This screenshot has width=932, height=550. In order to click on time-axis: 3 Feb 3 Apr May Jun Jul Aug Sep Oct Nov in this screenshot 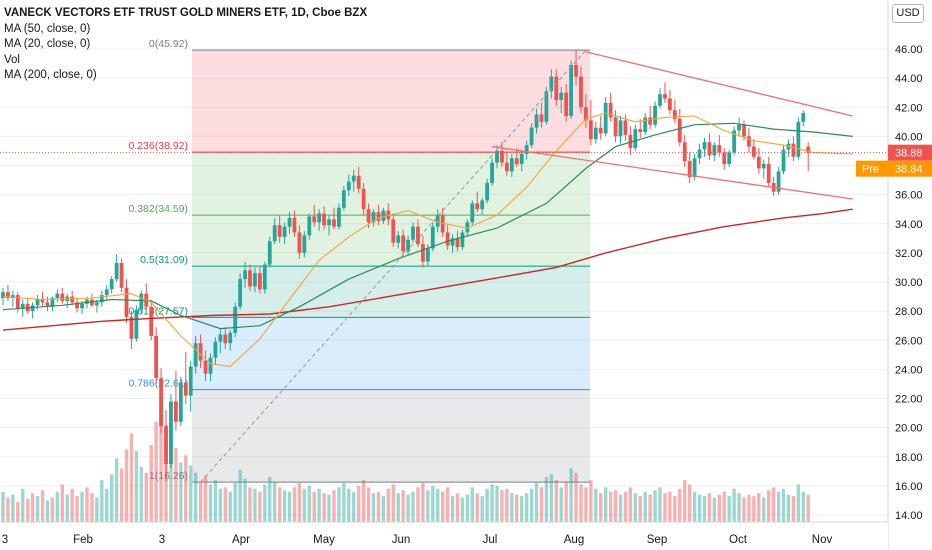, I will do `click(444, 535)`.